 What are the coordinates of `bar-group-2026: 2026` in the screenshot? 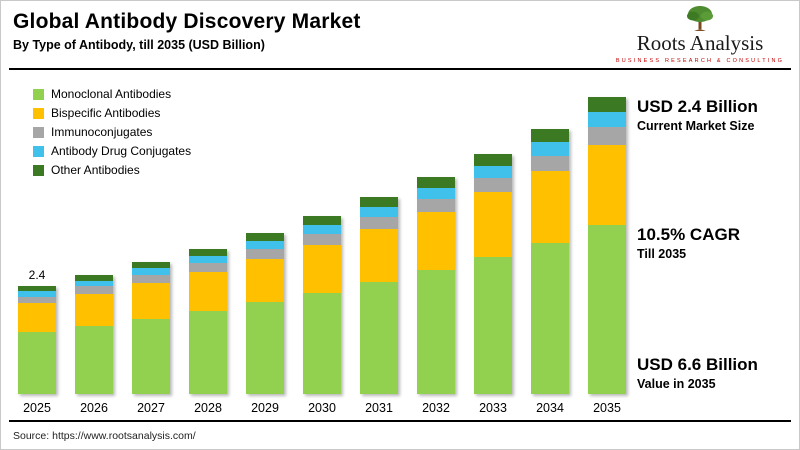 It's located at (94, 255).